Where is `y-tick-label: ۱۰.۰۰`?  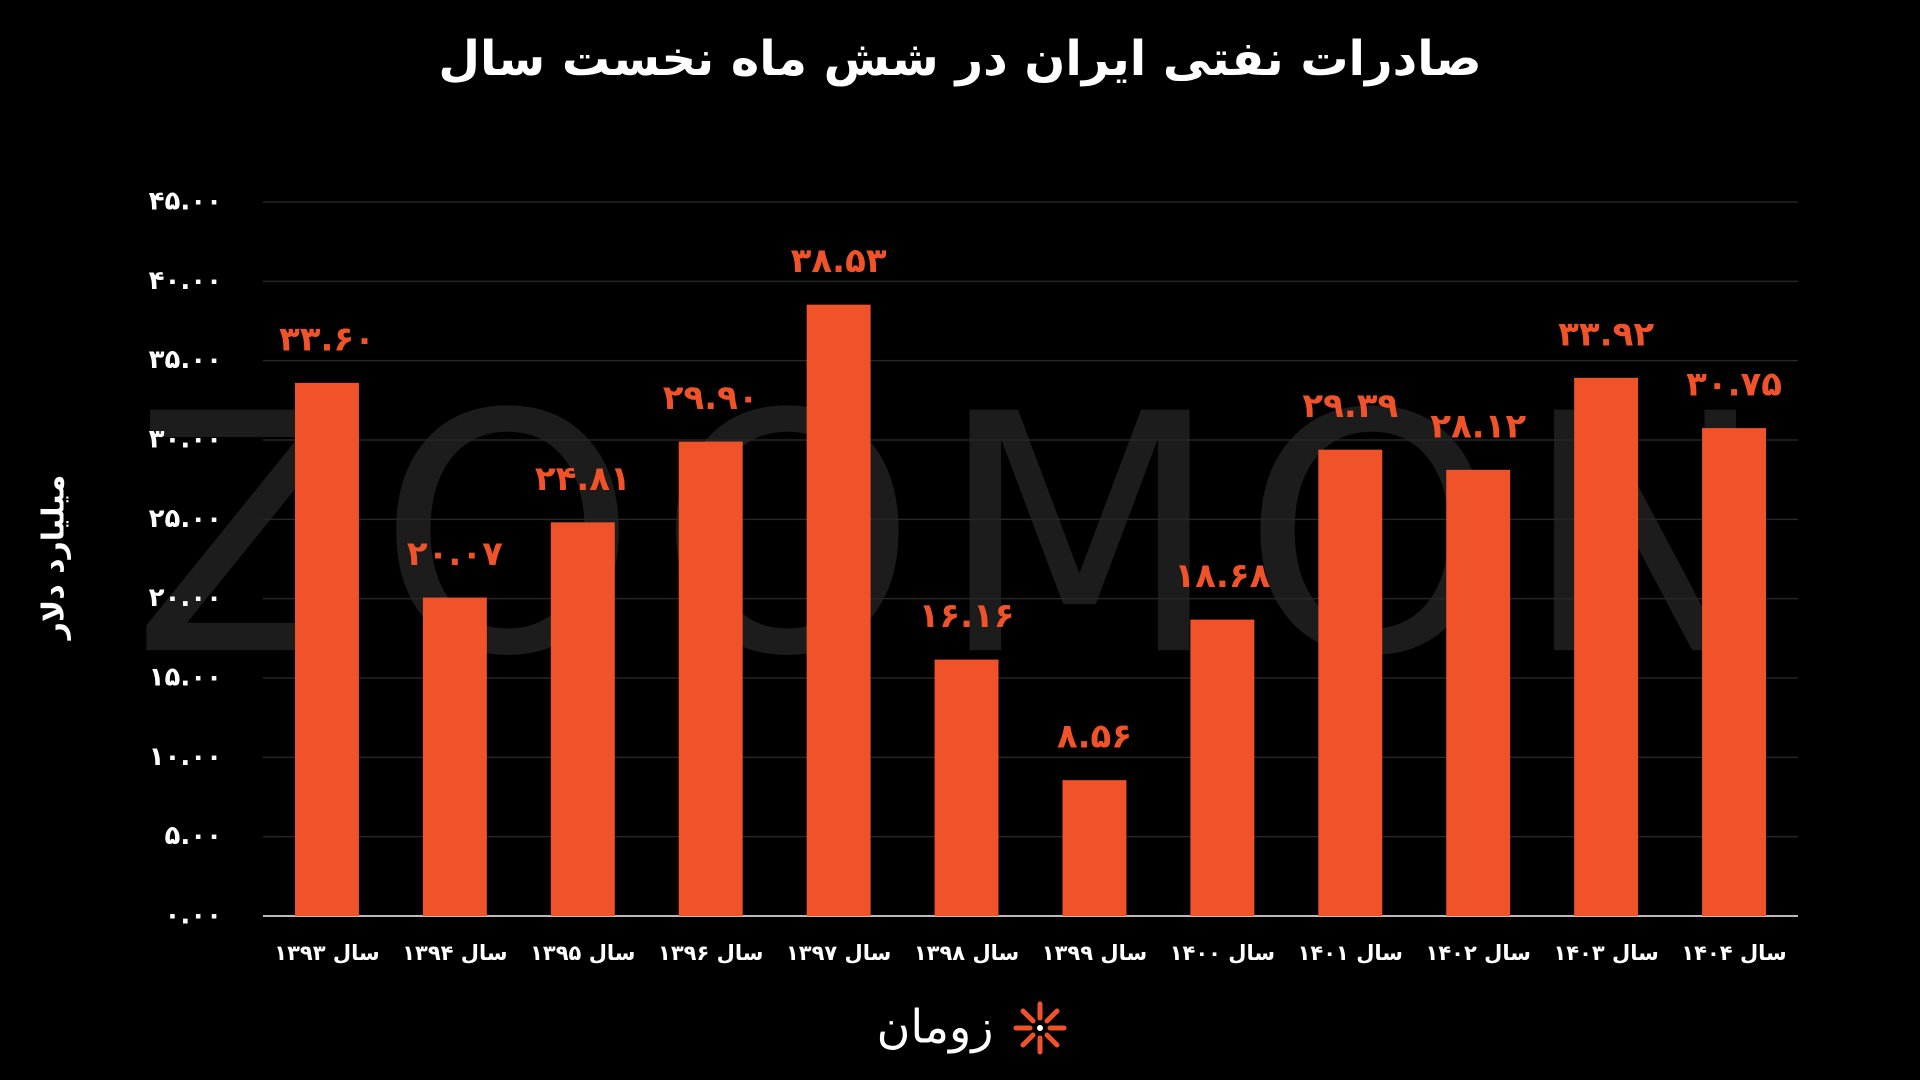
y-tick-label: ۱۰.۰۰ is located at coordinates (185, 757).